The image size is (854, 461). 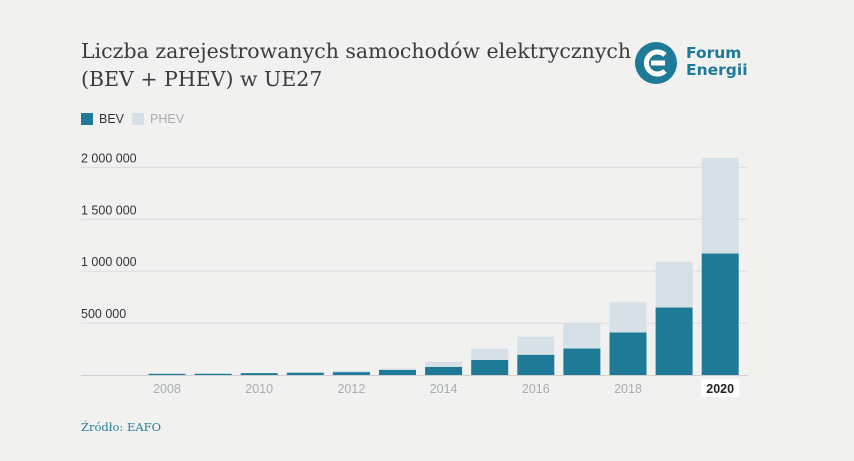 What do you see at coordinates (582, 361) in the screenshot?
I see `bar-bev-2017` at bounding box center [582, 361].